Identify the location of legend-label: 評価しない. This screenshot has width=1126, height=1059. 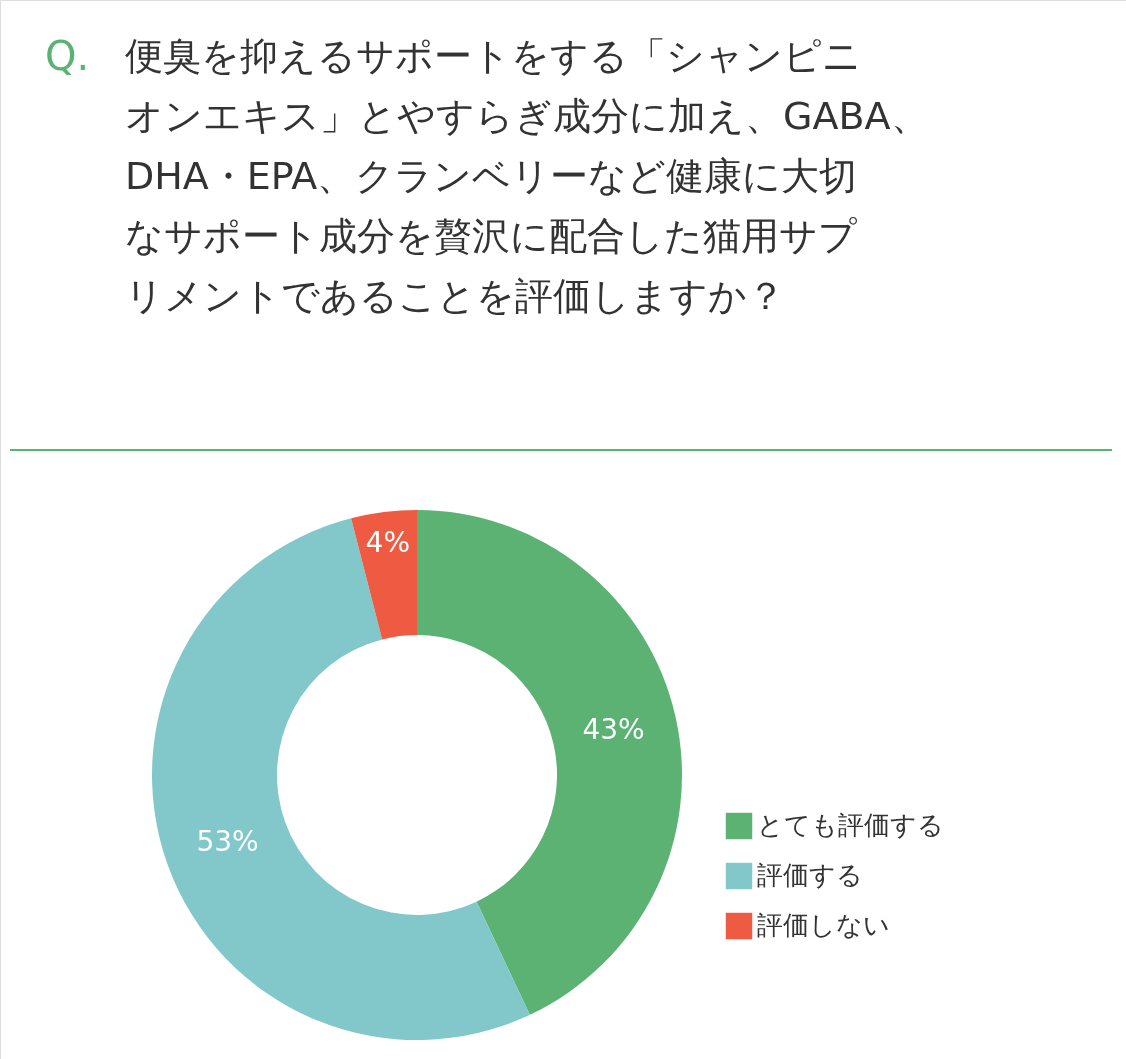
(823, 925).